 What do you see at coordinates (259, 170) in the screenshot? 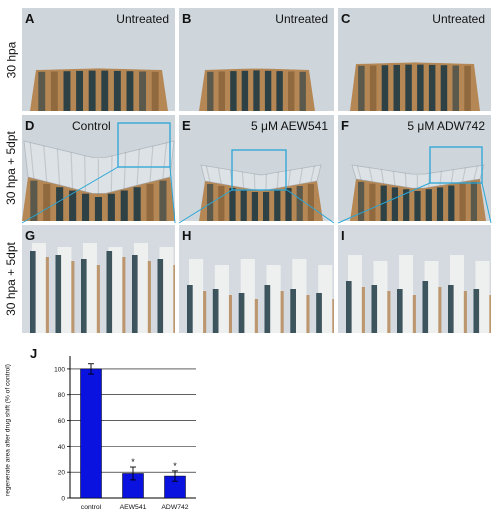
I see `inset-box` at bounding box center [259, 170].